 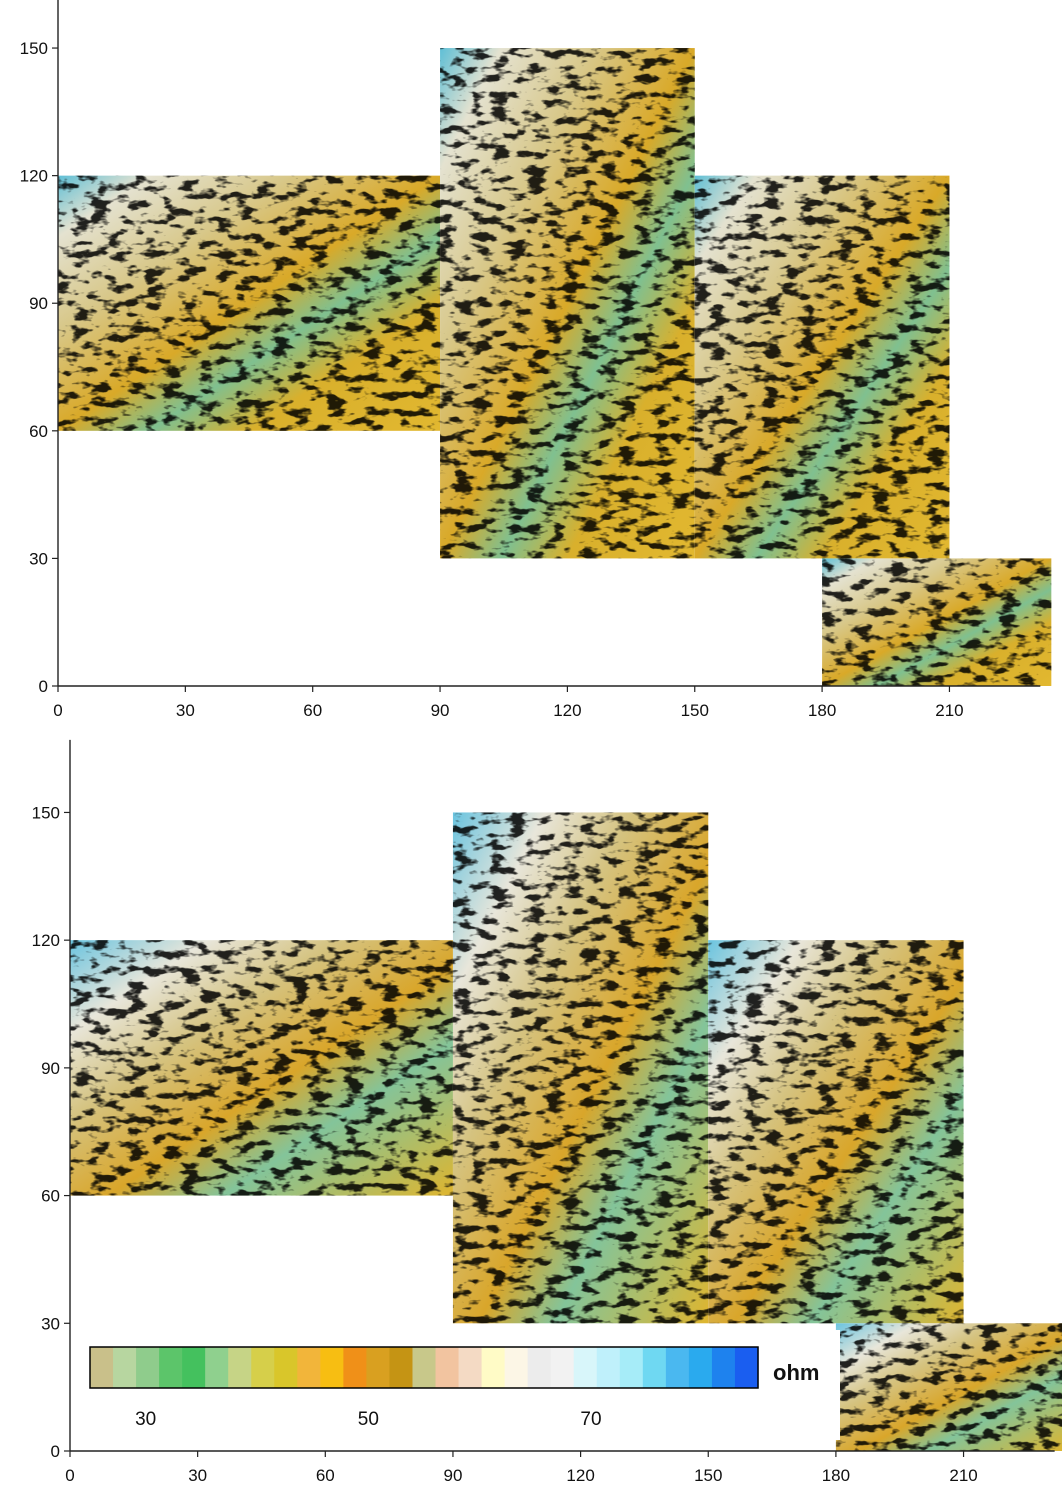 I want to click on colorbar: ohm 30 50 70, so click(x=460, y=1385).